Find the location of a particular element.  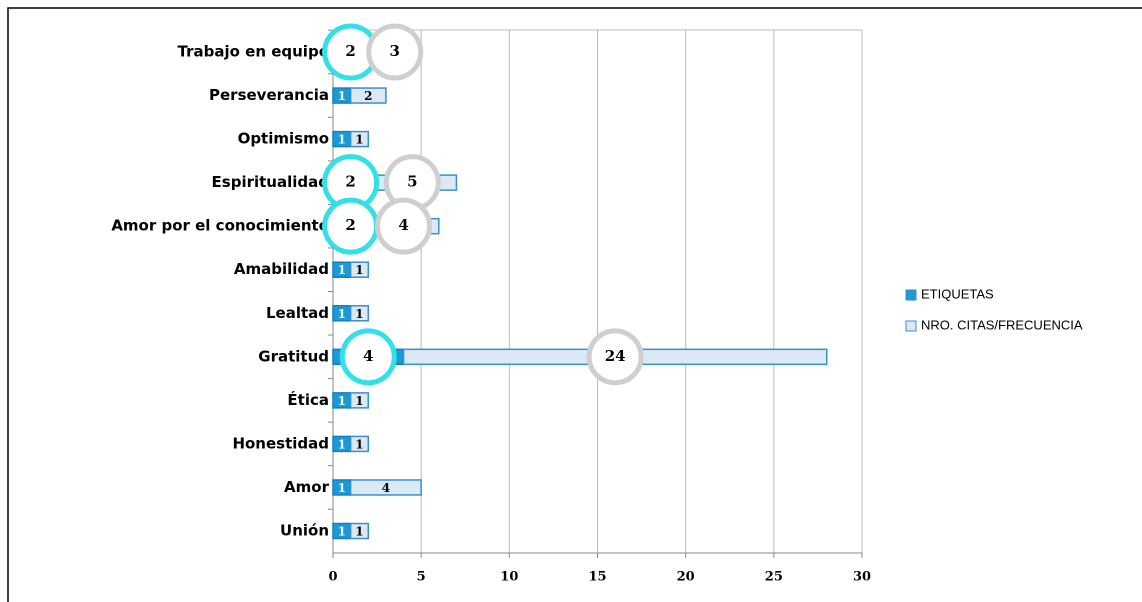

y-tick-label: Espiritualidad is located at coordinates (270, 182).